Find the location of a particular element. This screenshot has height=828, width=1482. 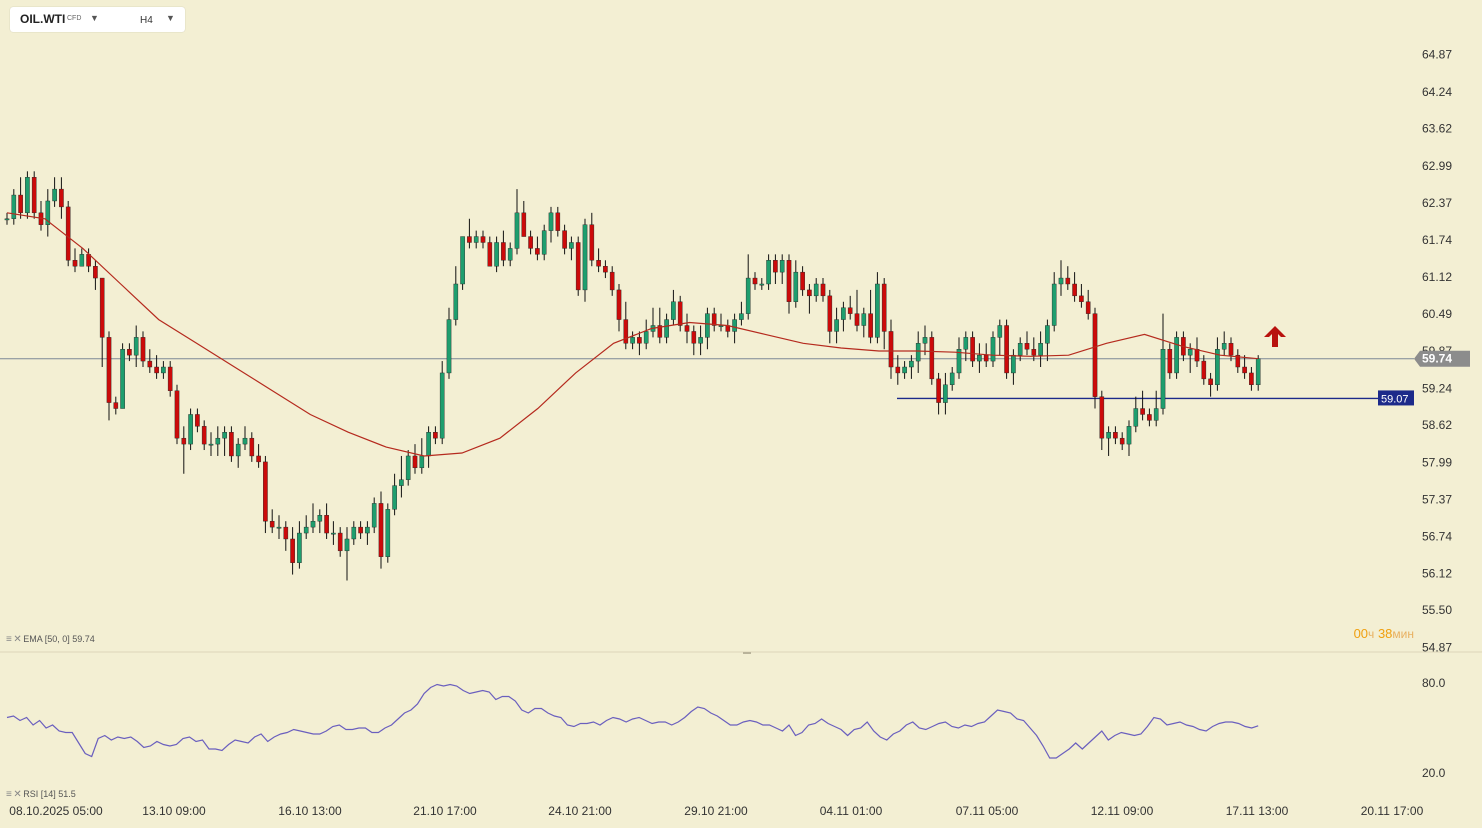

x-tick-label: 20.11 17:00 is located at coordinates (1392, 811).